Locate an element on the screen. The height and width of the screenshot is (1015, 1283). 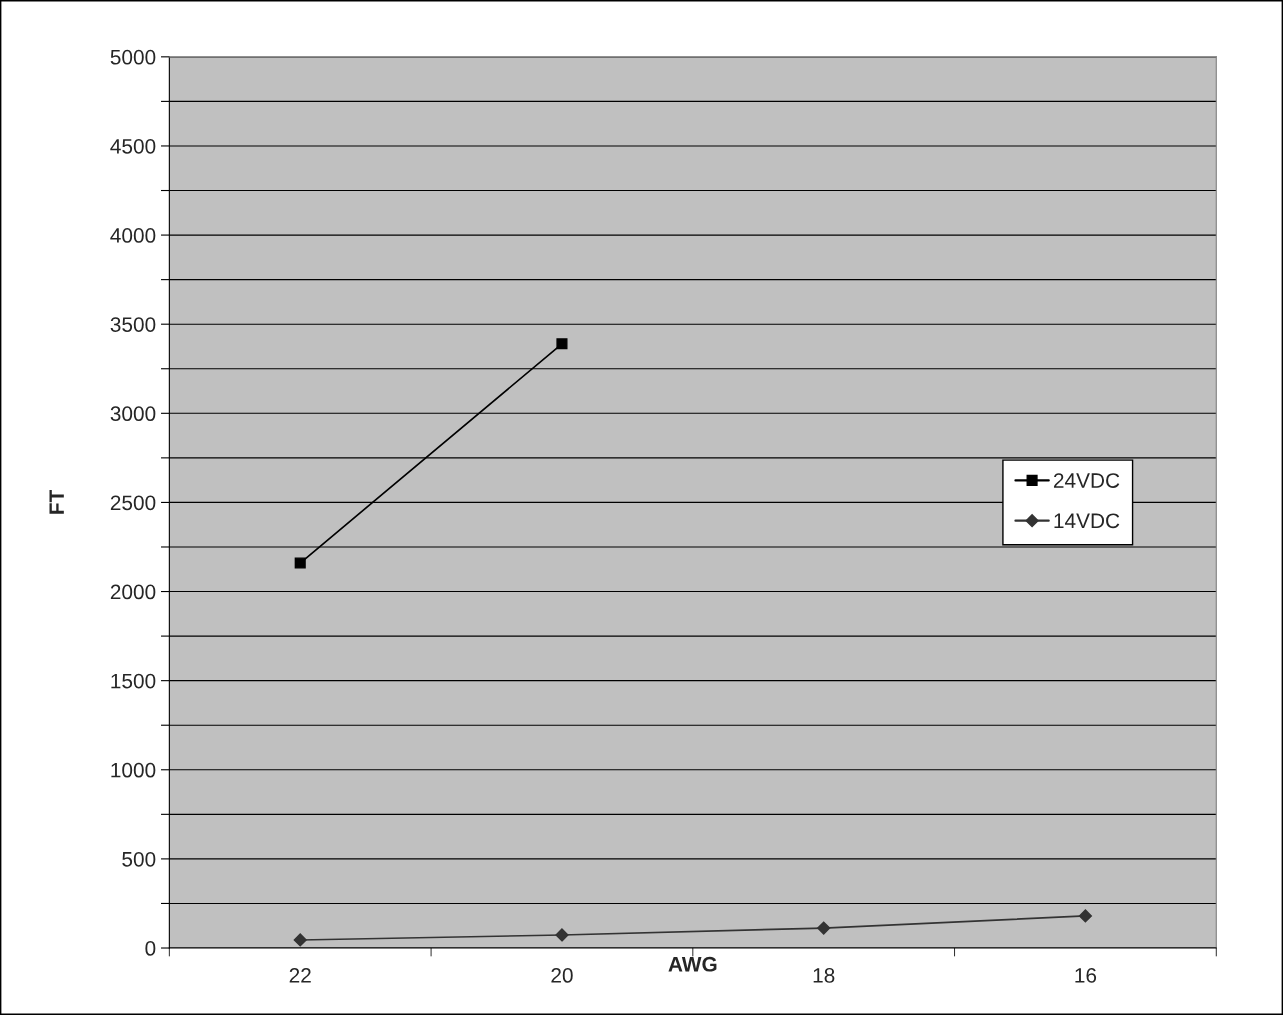
y-tick-label: 4500 is located at coordinates (133, 146).